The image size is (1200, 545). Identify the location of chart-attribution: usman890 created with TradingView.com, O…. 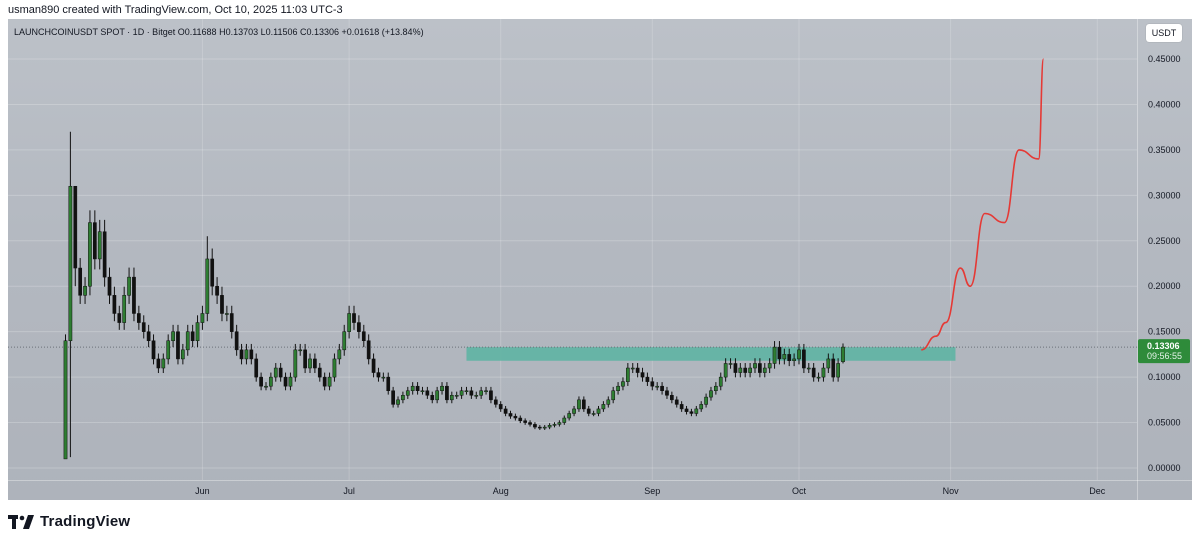
(175, 10).